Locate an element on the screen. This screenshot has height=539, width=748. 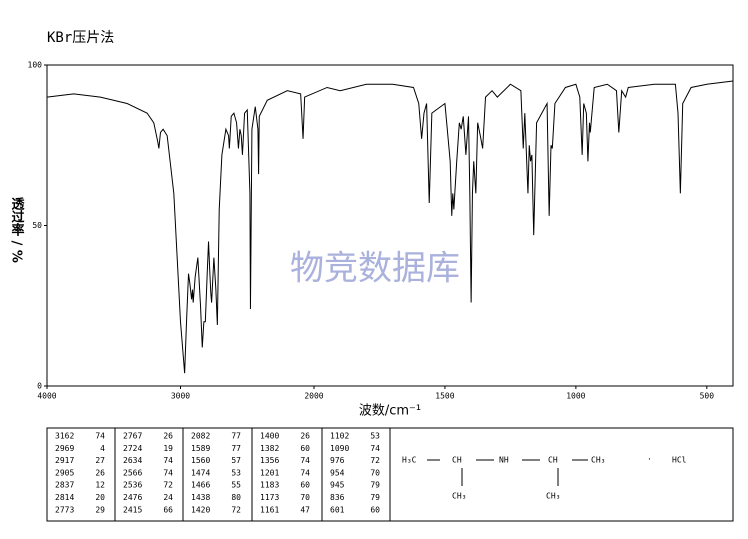
peak-wavenumber: 2917 is located at coordinates (64, 460).